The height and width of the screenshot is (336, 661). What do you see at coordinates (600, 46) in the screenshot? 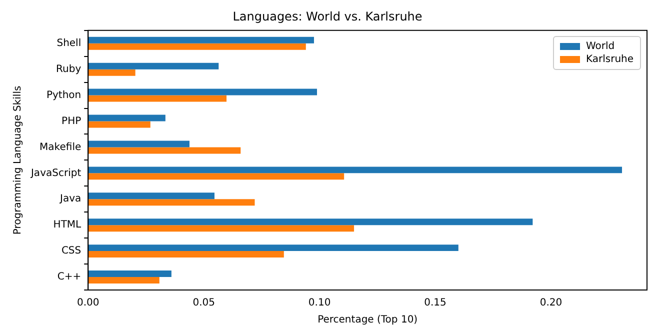
I see `legend-label: World` at bounding box center [600, 46].